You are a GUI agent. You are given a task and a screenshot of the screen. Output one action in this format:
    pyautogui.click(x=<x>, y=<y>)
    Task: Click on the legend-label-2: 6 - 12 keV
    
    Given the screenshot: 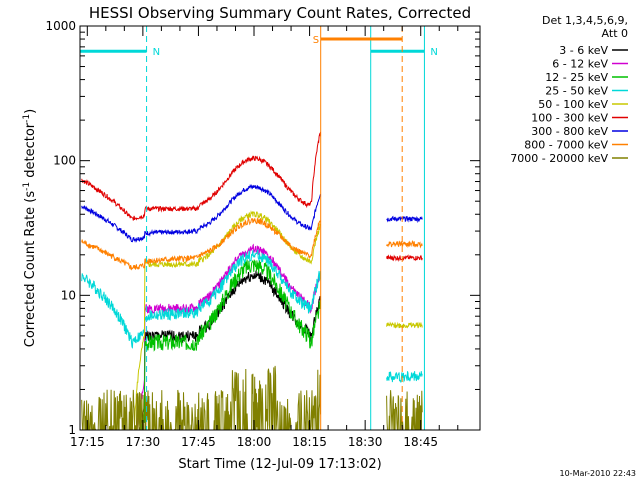 What is the action you would take?
    pyautogui.click(x=580, y=64)
    